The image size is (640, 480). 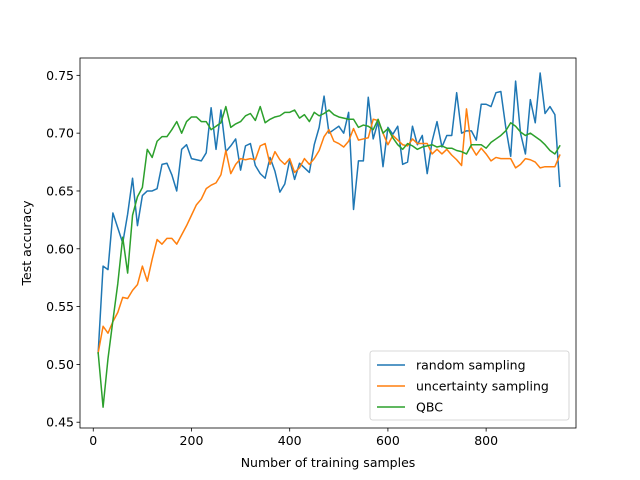 I want to click on y-tick-label: 0.45, so click(x=60, y=422).